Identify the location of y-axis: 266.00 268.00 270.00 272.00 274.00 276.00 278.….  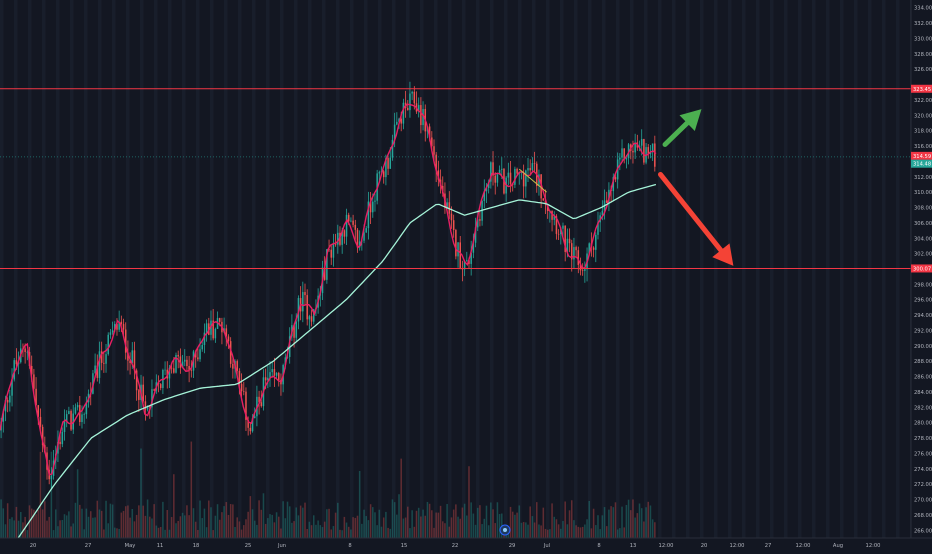
(921, 275).